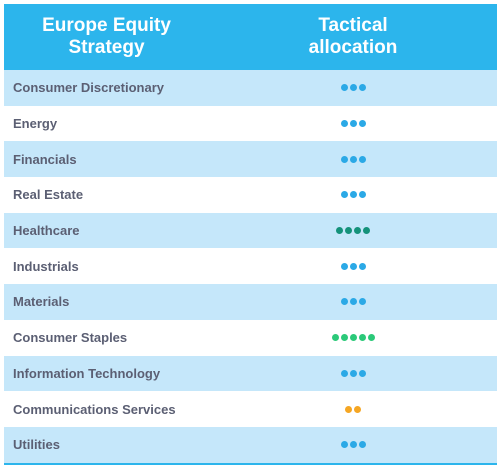  I want to click on header-allocation-line1: Tactical, so click(353, 25).